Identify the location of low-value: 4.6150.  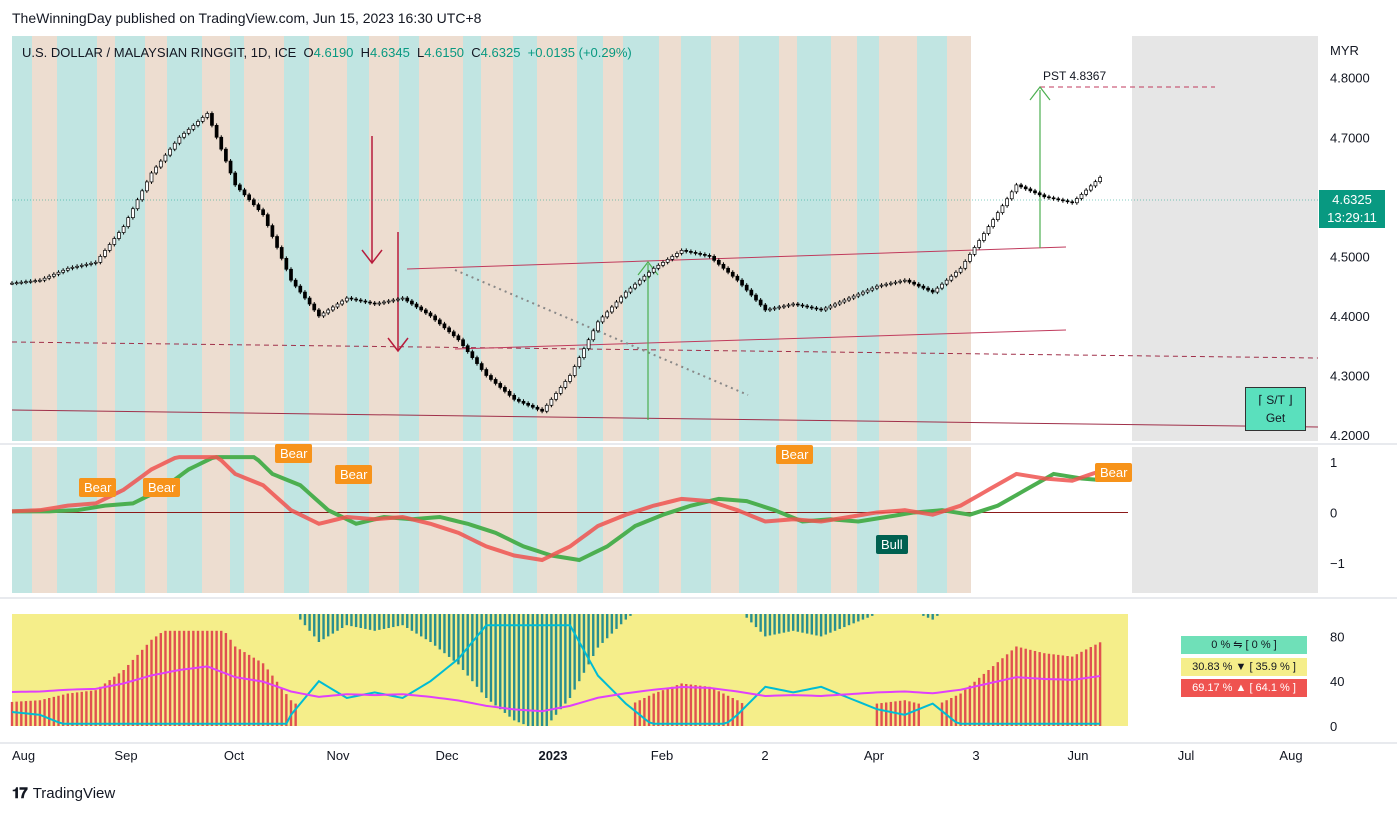
(444, 52).